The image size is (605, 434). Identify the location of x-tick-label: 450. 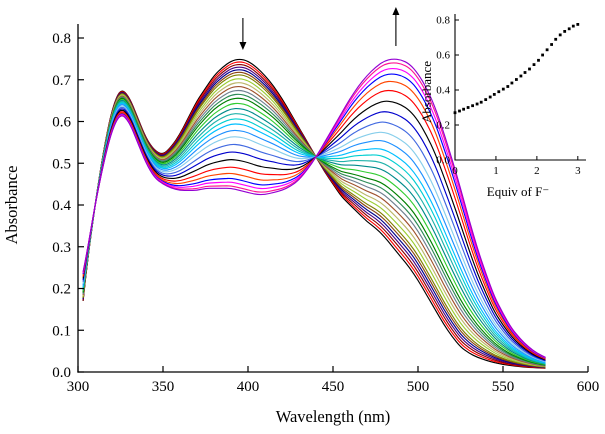
(333, 387).